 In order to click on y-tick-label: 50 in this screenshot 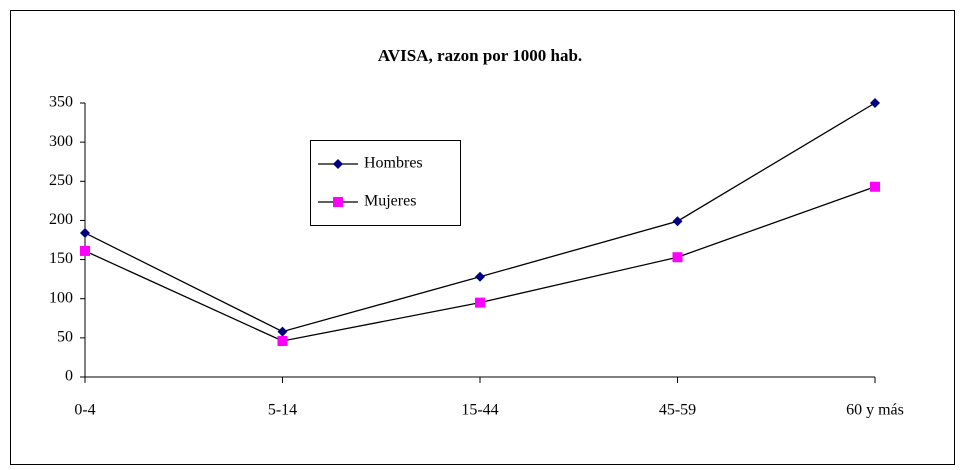, I will do `click(65, 337)`.